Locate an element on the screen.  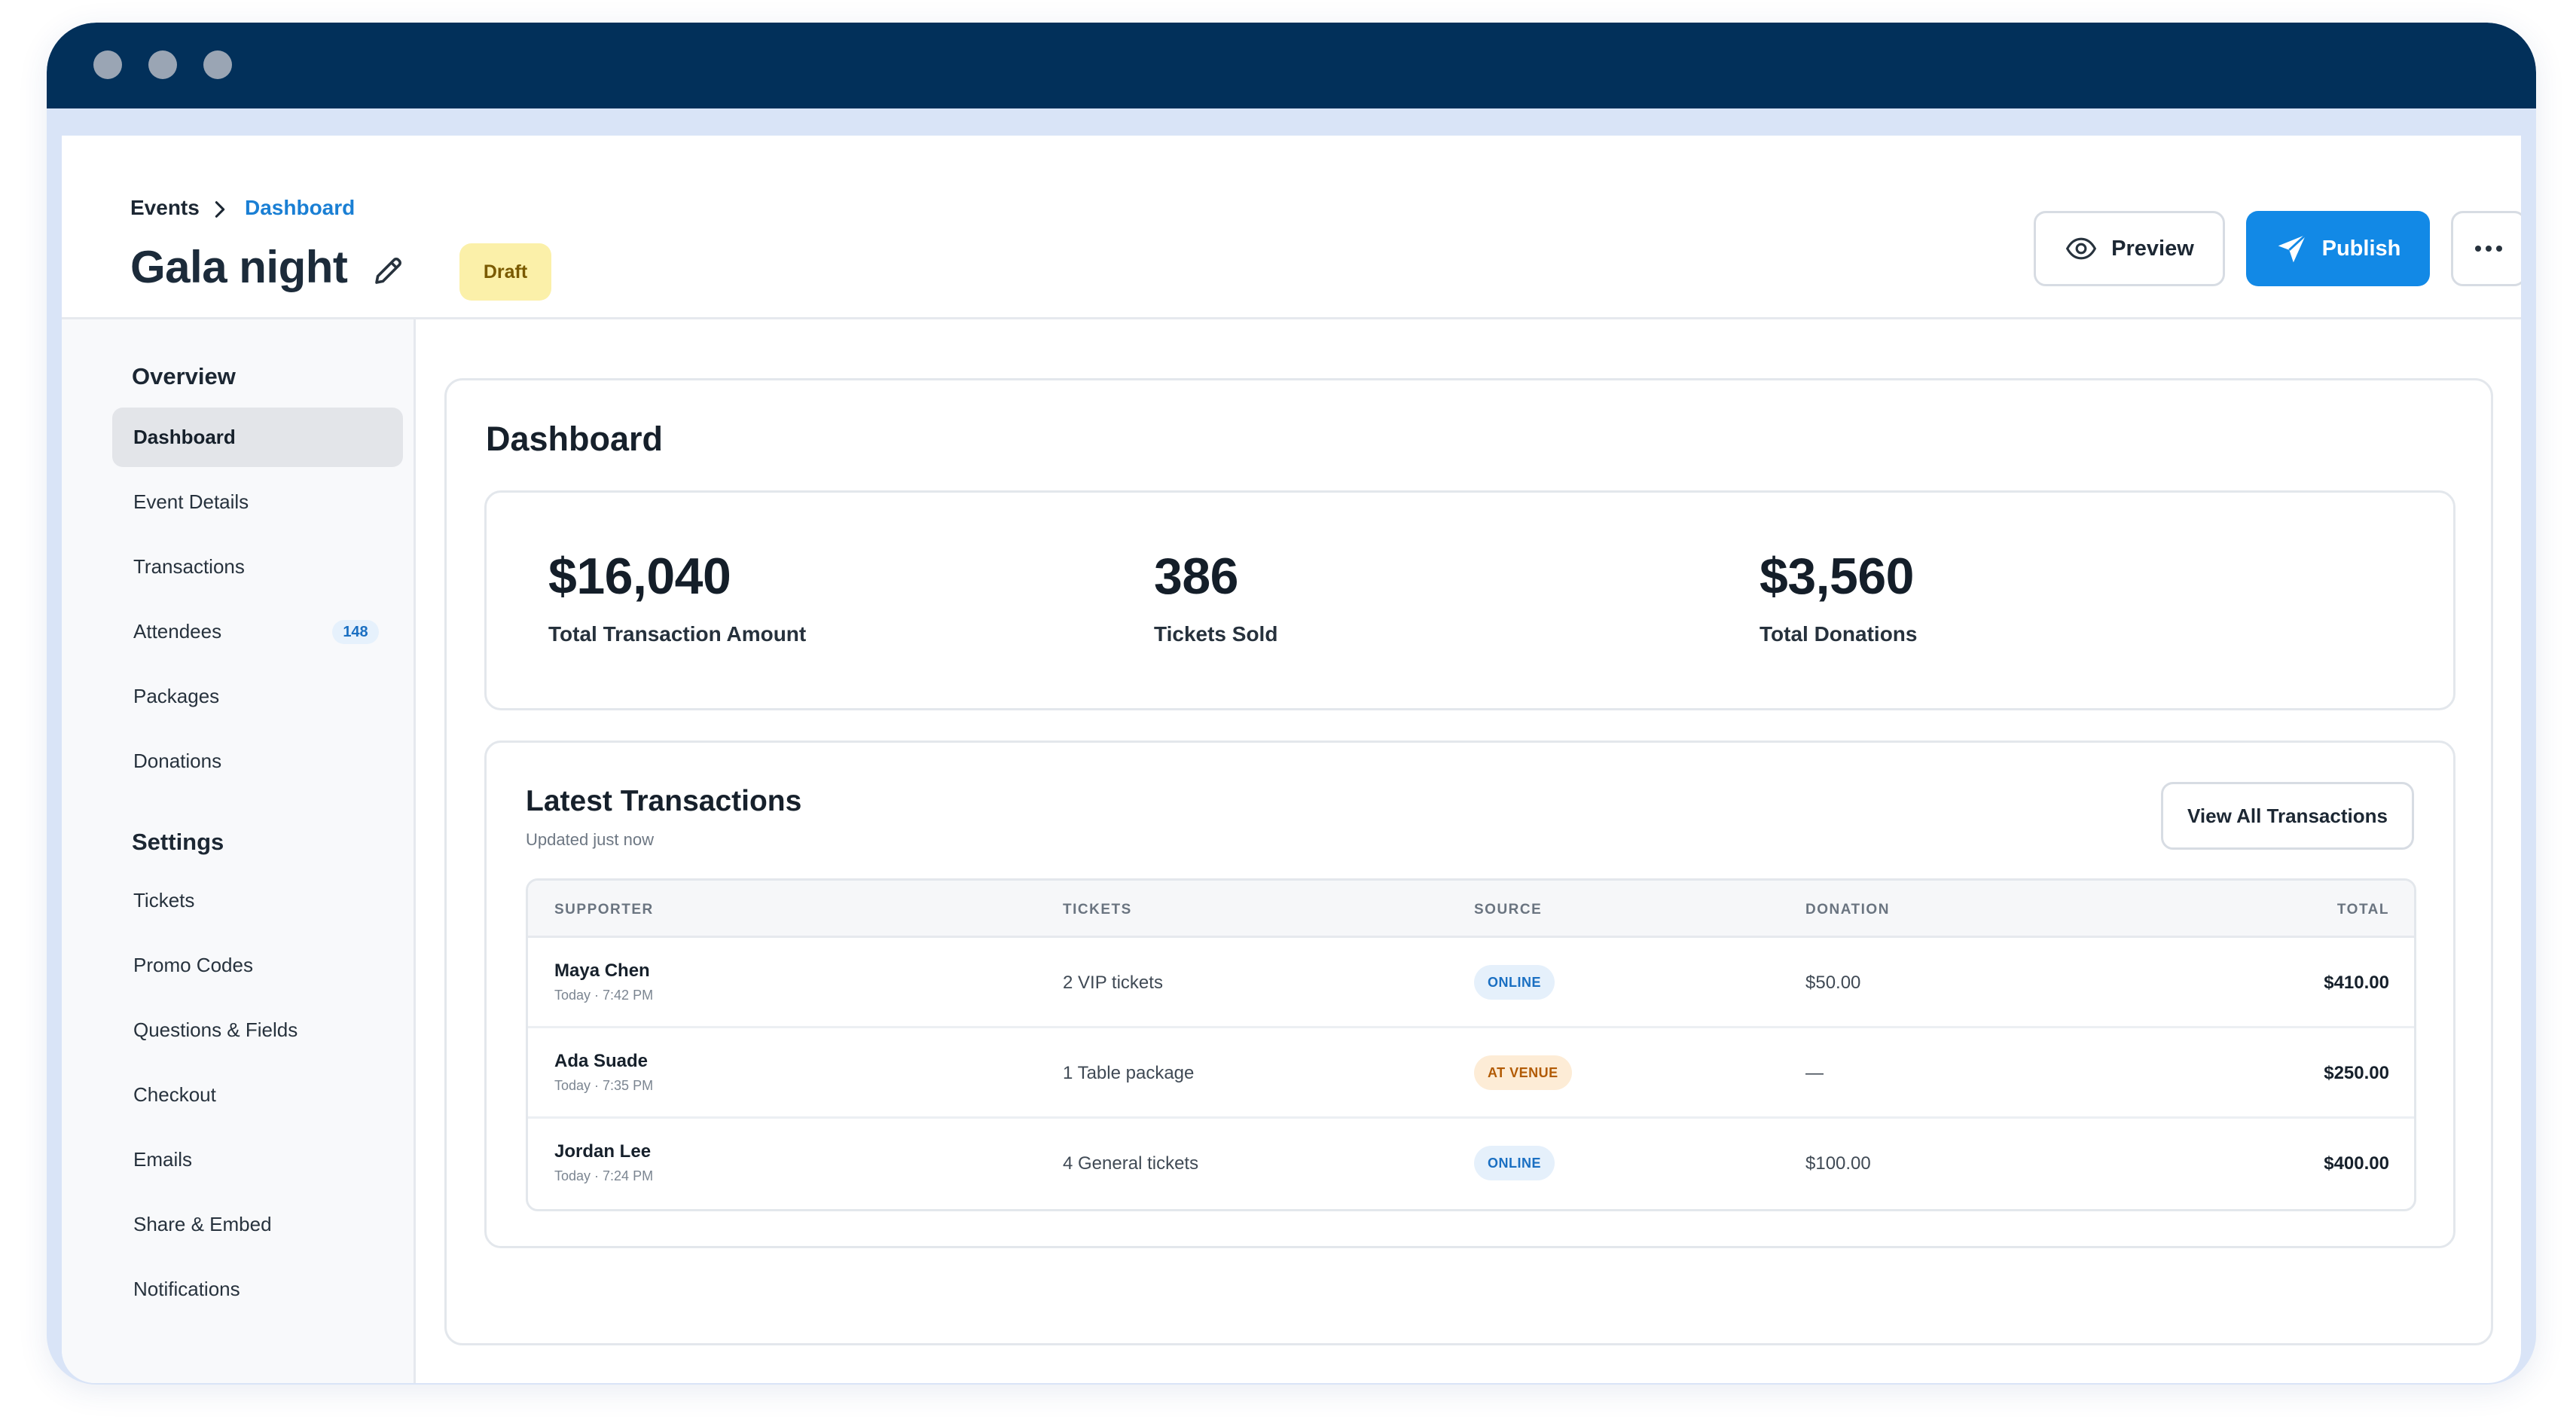
stat-tickets-sold-label: Tickets Sold is located at coordinates (1216, 634).